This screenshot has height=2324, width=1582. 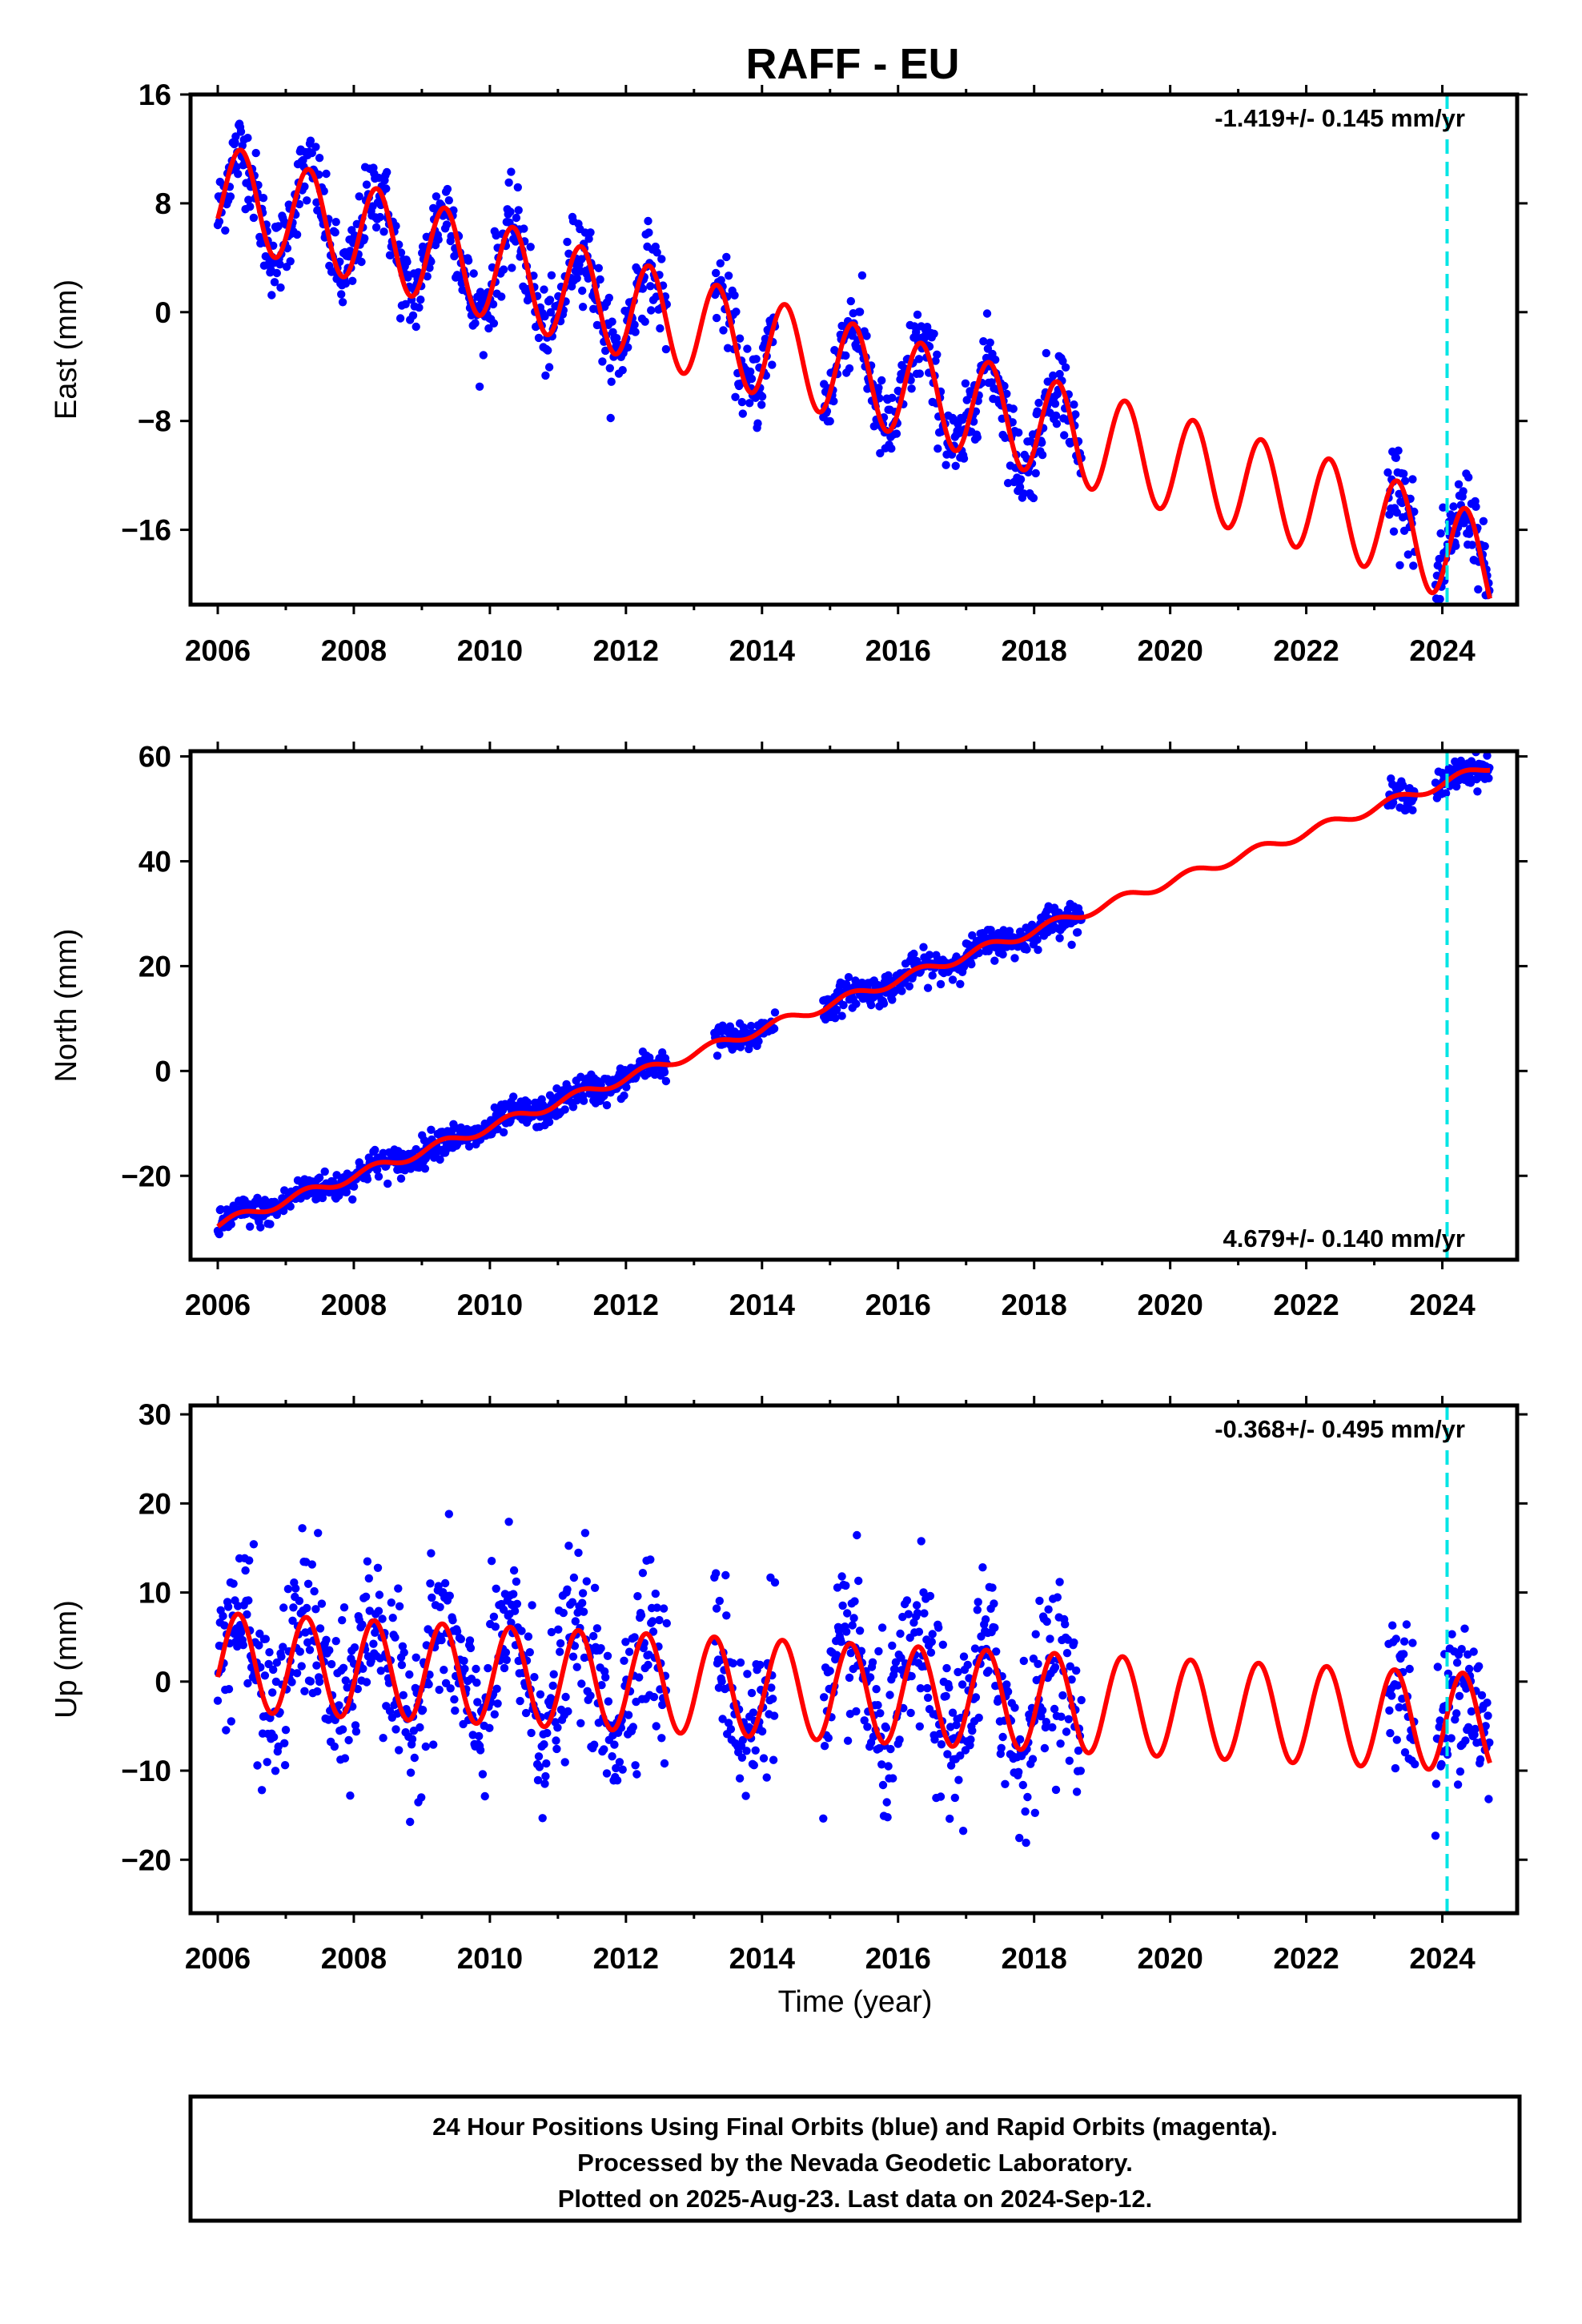 I want to click on east-y-tick-label: 0, so click(x=163, y=312).